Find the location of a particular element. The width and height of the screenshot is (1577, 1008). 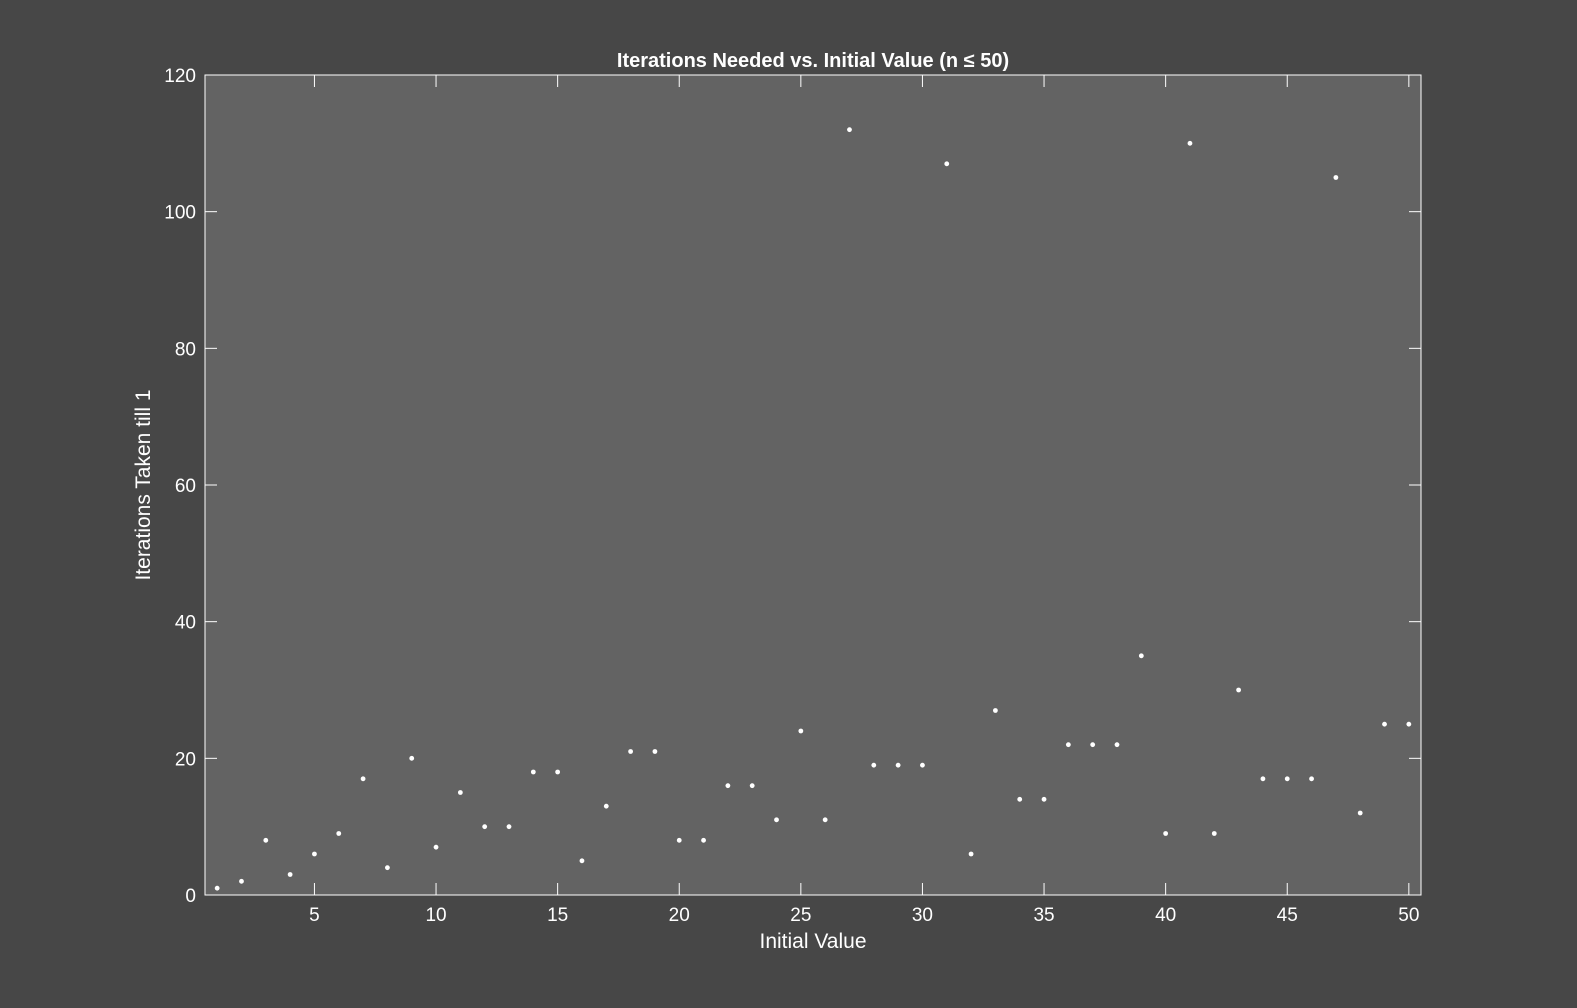

y-tick-label: 20 is located at coordinates (185, 759).